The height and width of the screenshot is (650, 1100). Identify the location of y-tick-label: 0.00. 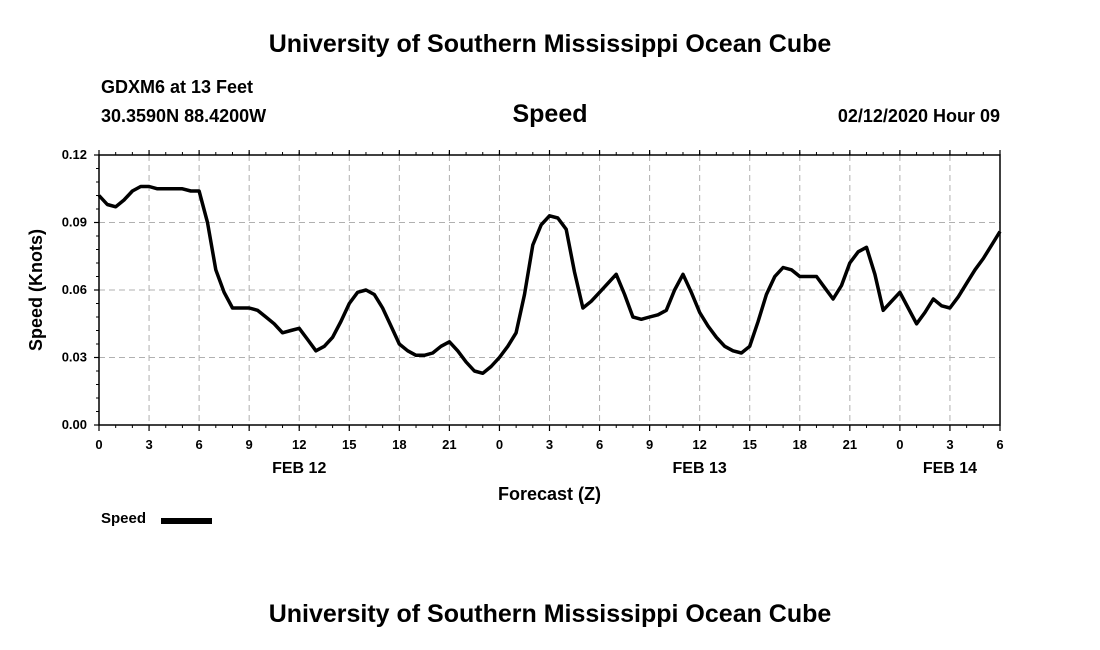
(74, 424).